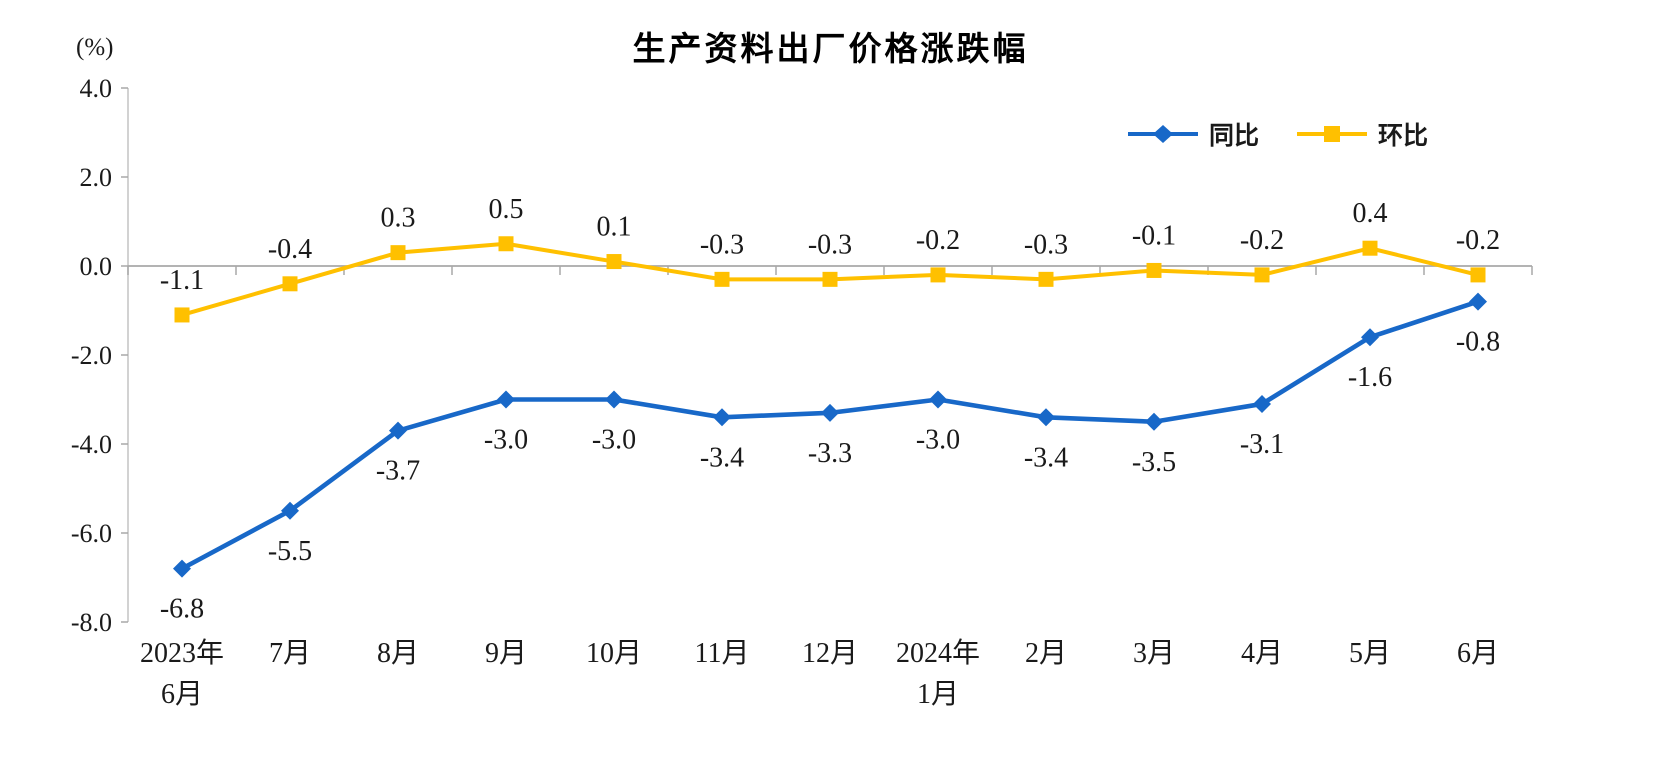  I want to click on x-axis-label: 3月, so click(1154, 653).